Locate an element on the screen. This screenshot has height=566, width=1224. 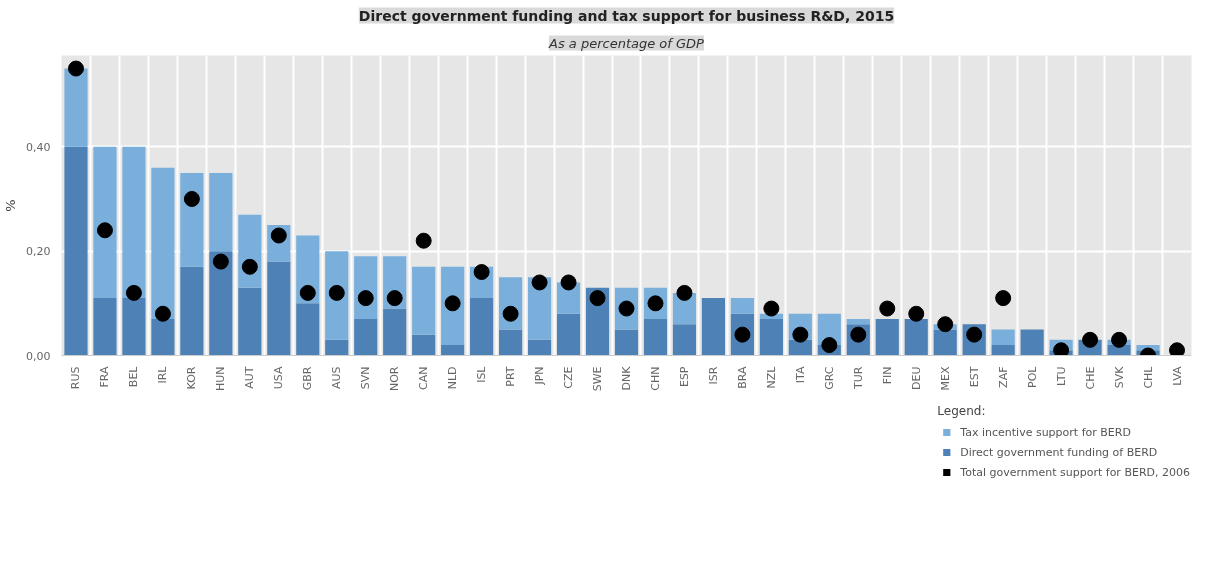
x-tick-label: USA is located at coordinates (279, 378).